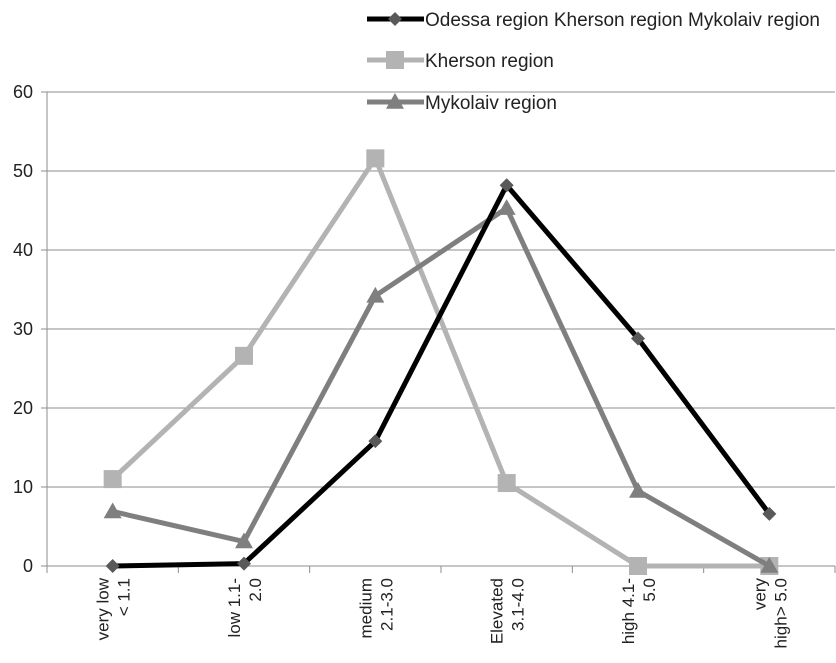 The width and height of the screenshot is (836, 663). What do you see at coordinates (365, 608) in the screenshot?
I see `x-tick-label: medium` at bounding box center [365, 608].